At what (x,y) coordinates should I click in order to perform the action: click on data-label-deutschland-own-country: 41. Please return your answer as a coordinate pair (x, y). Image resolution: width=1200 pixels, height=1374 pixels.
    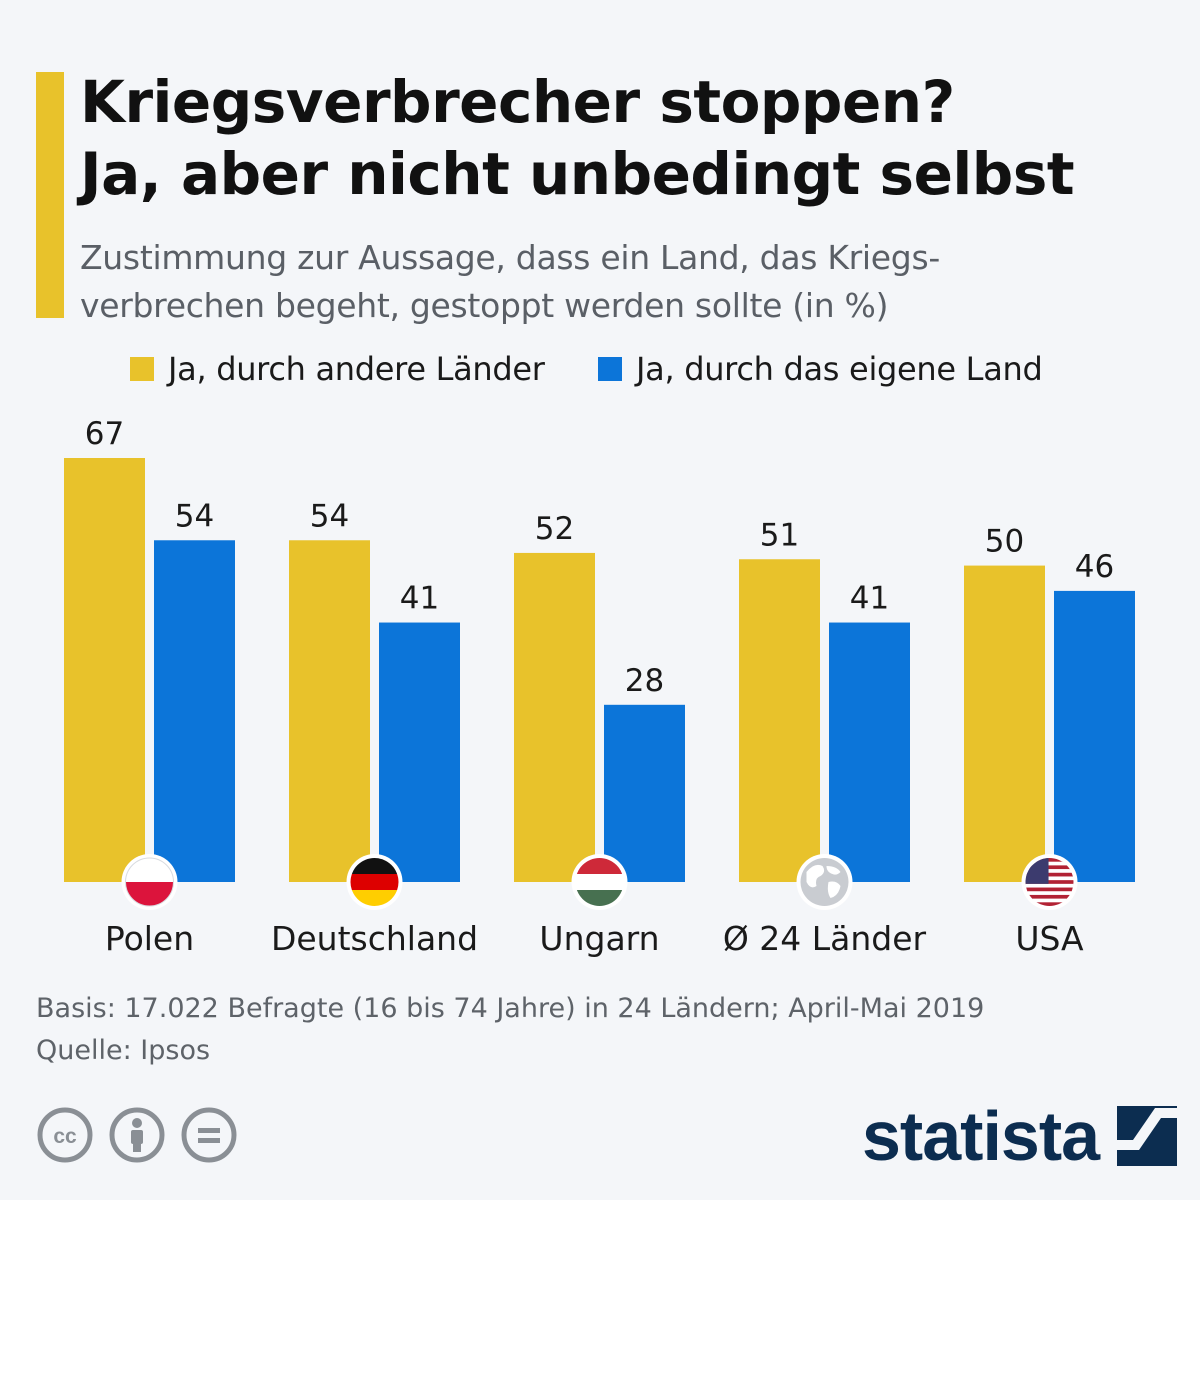
    Looking at the image, I should click on (419, 599).